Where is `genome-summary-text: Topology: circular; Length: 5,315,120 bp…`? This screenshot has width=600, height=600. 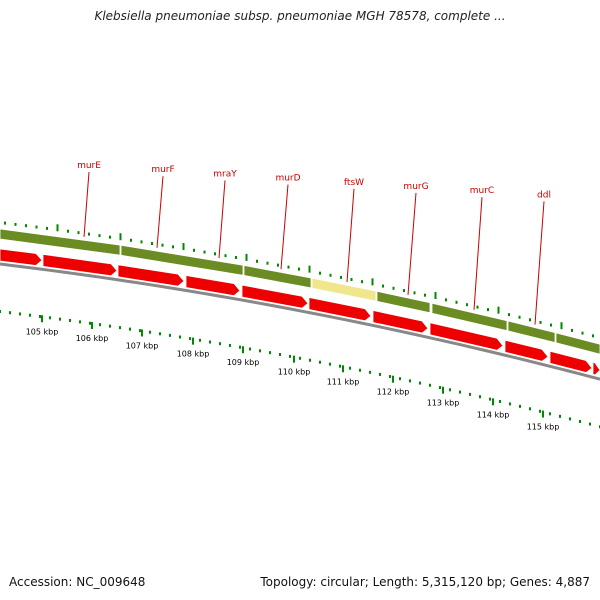
genome-summary-text: Topology: circular; Length: 5,315,120 bp… is located at coordinates (425, 582).